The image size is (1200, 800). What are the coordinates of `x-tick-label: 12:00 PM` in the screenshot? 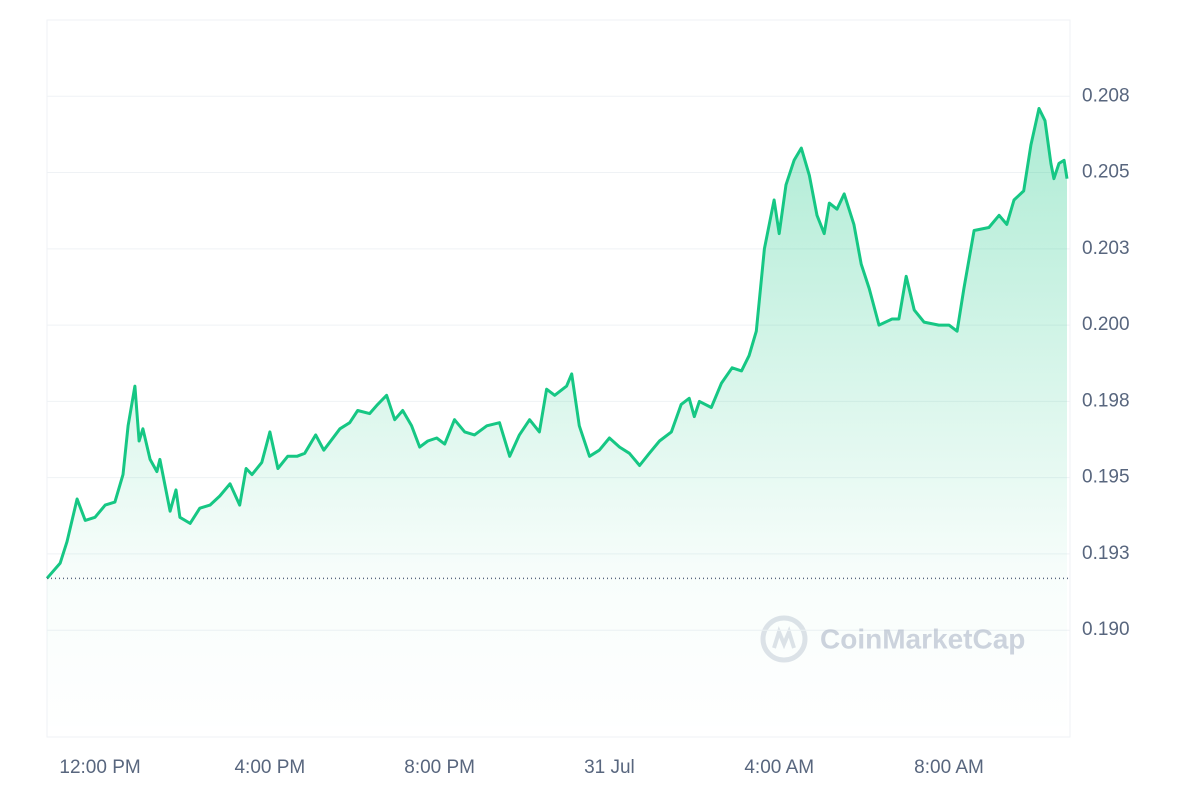 It's located at (99, 767).